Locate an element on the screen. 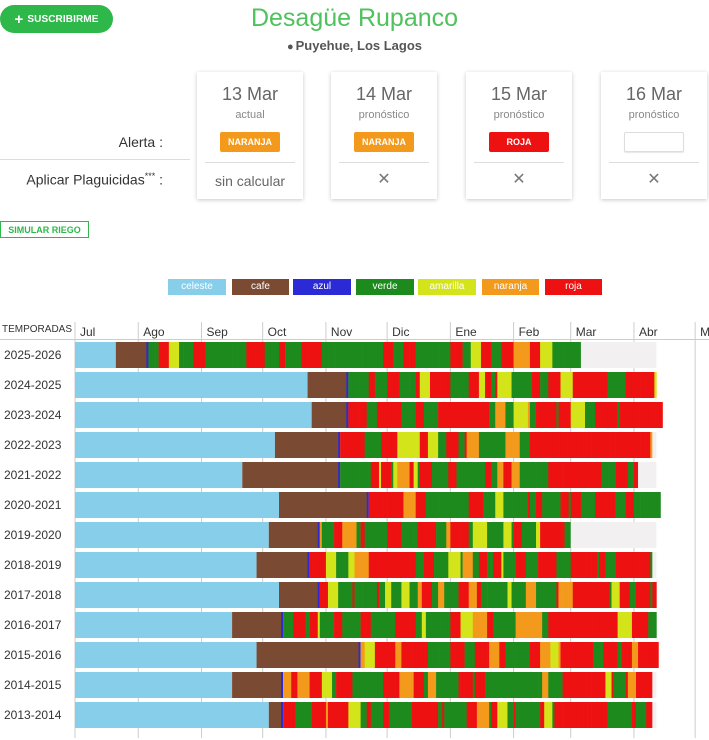 The image size is (709, 740). subscribe-button: + SUSCRIBIRME is located at coordinates (56, 19).